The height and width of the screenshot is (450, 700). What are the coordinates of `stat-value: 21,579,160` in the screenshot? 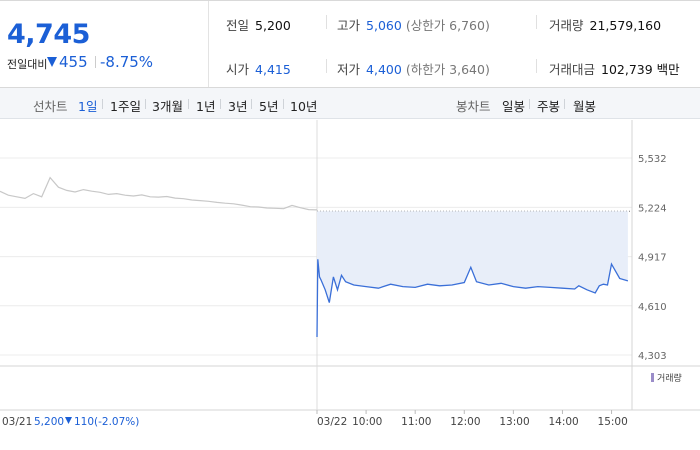 It's located at (625, 25).